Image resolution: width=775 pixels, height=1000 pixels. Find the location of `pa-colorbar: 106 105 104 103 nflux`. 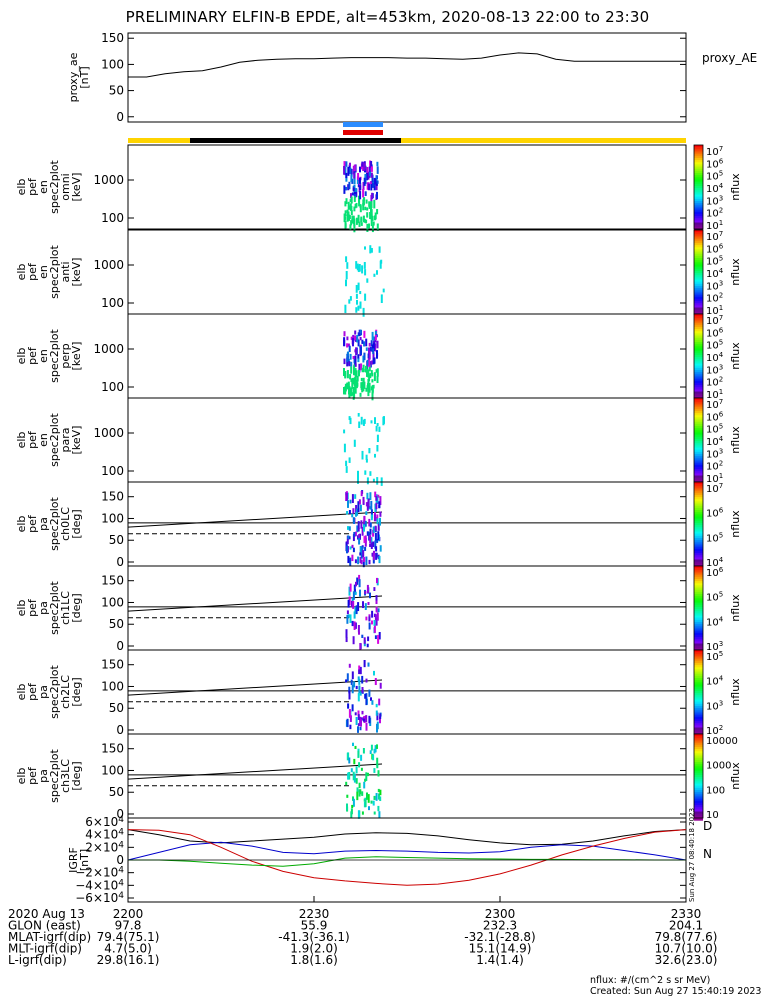

pa-colorbar: 106 105 104 103 nflux is located at coordinates (717, 609).